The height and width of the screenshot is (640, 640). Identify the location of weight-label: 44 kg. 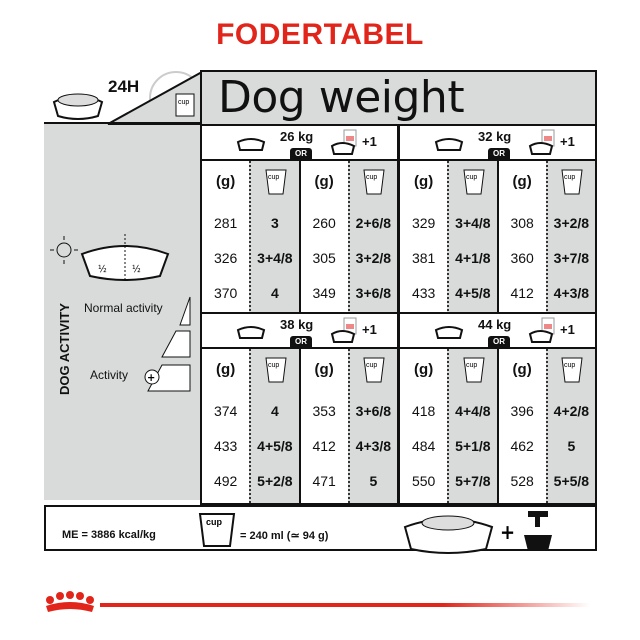
(495, 324).